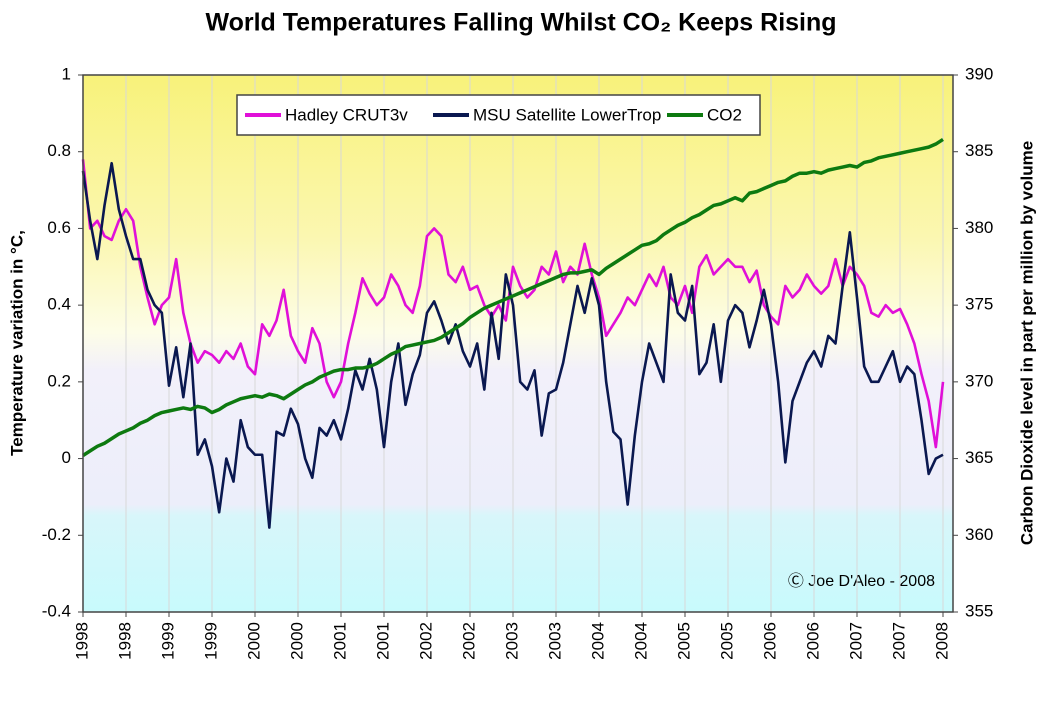 This screenshot has height=706, width=1043. Describe the element at coordinates (979, 227) in the screenshot. I see `y2-tick-label: 380` at that location.